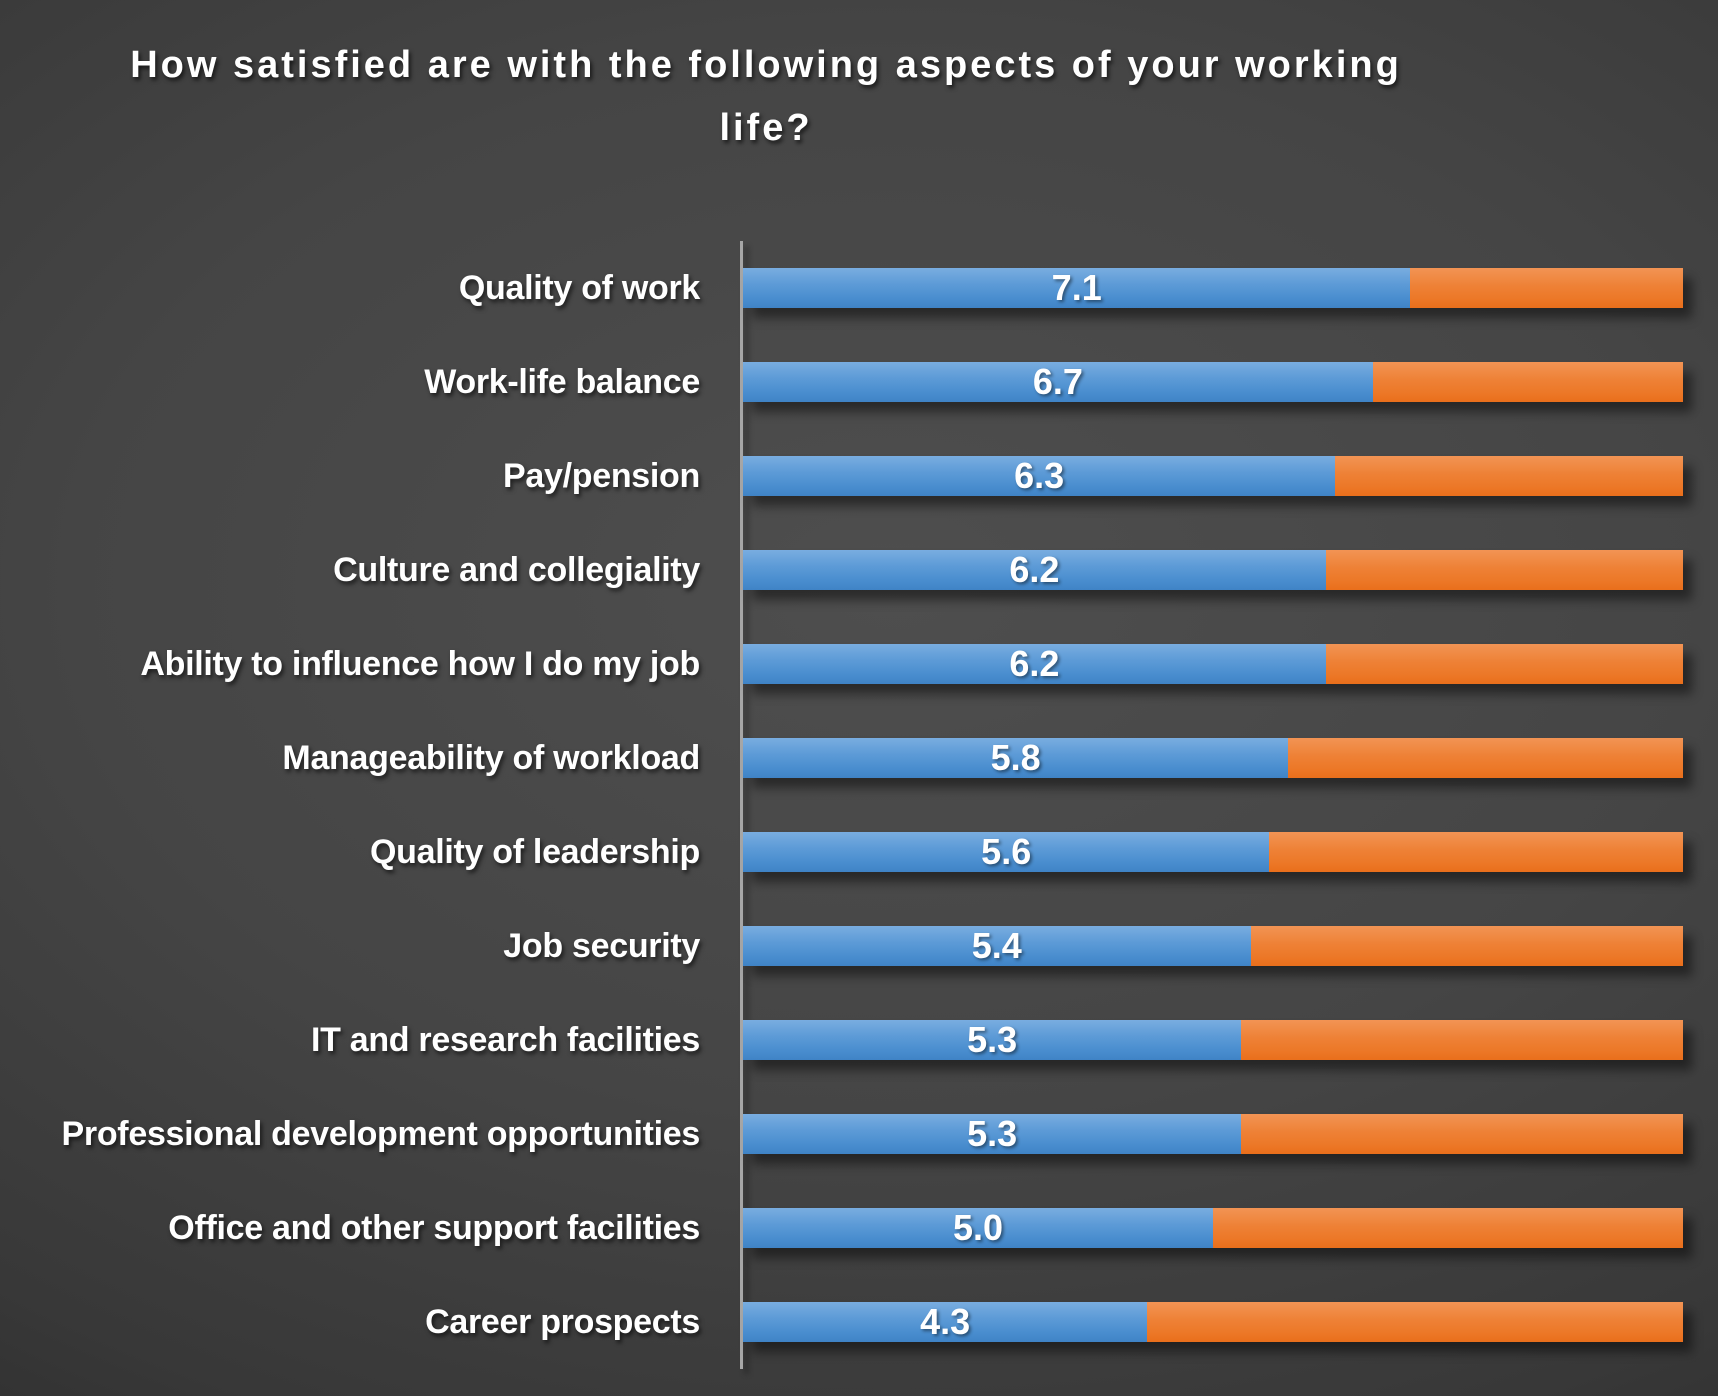 The image size is (1718, 1396). I want to click on chart-row: Office and other support facilities 5.0, so click(859, 1228).